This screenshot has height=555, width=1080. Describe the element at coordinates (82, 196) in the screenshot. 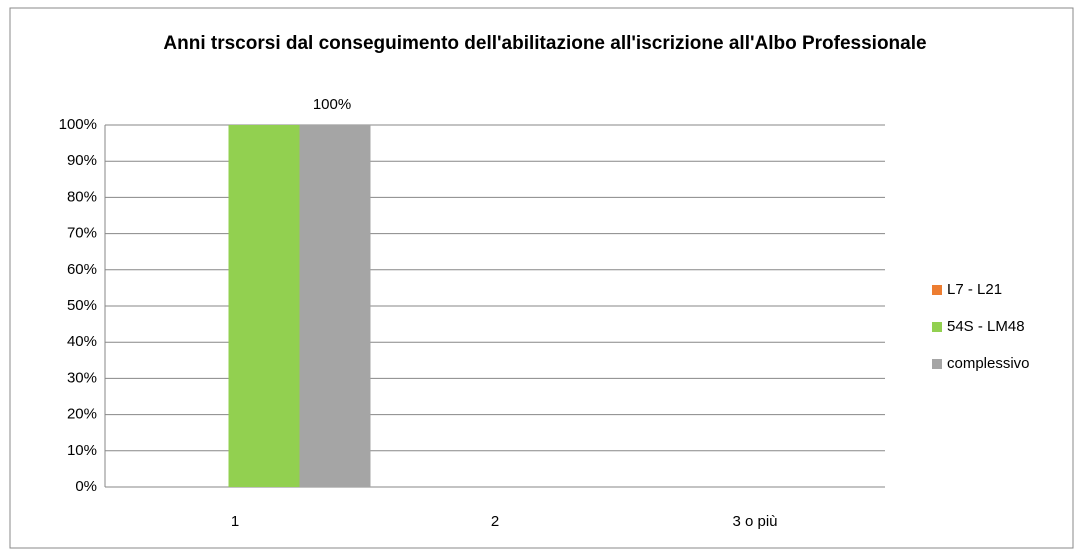

I see `y-tick-label: 80%` at that location.